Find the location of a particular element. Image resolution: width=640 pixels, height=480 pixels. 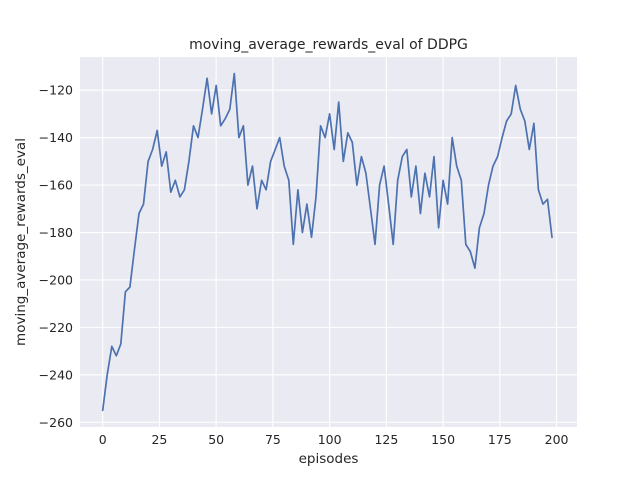

x-tick-label: 150 is located at coordinates (443, 439).